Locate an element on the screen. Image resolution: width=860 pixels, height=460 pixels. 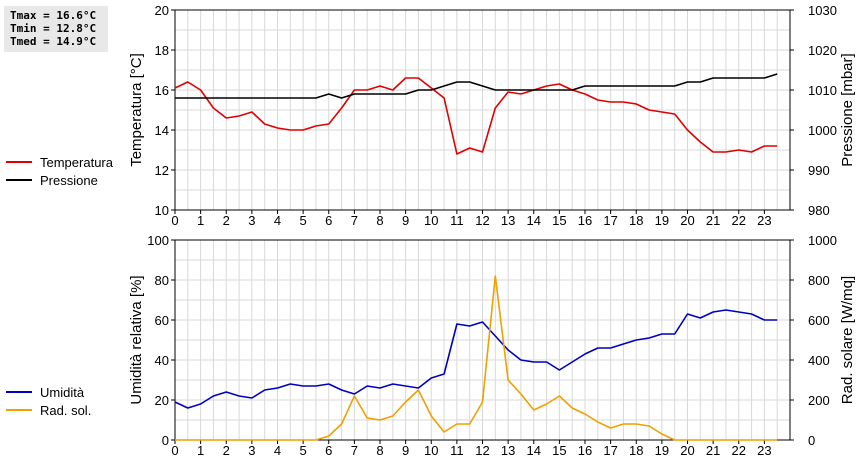
legend-label-umidita: Umidità is located at coordinates (62, 392).